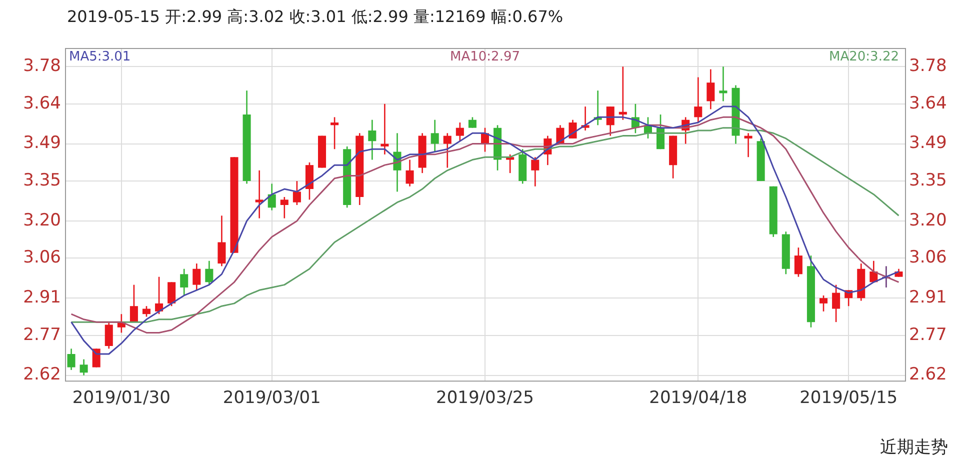  I want to click on y2-tick-label: 3.78, so click(928, 66).